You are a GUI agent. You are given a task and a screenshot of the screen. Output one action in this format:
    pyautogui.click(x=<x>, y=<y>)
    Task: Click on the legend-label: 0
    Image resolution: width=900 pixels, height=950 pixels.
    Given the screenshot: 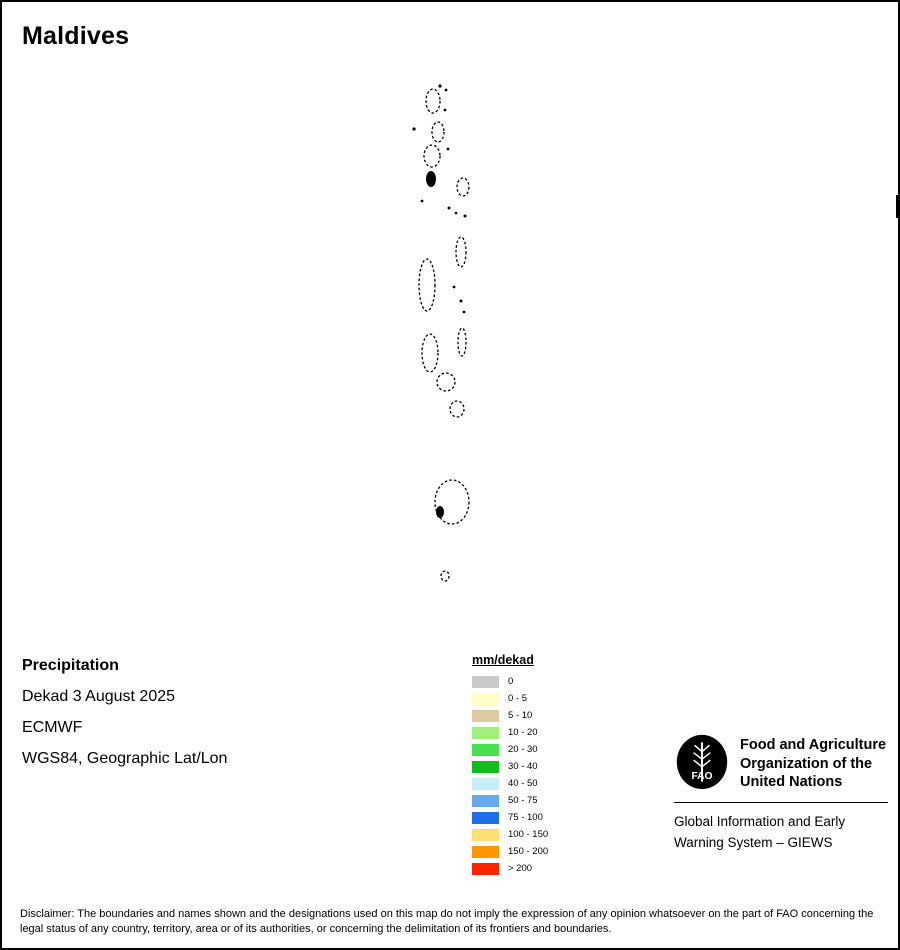 What is the action you would take?
    pyautogui.click(x=511, y=681)
    